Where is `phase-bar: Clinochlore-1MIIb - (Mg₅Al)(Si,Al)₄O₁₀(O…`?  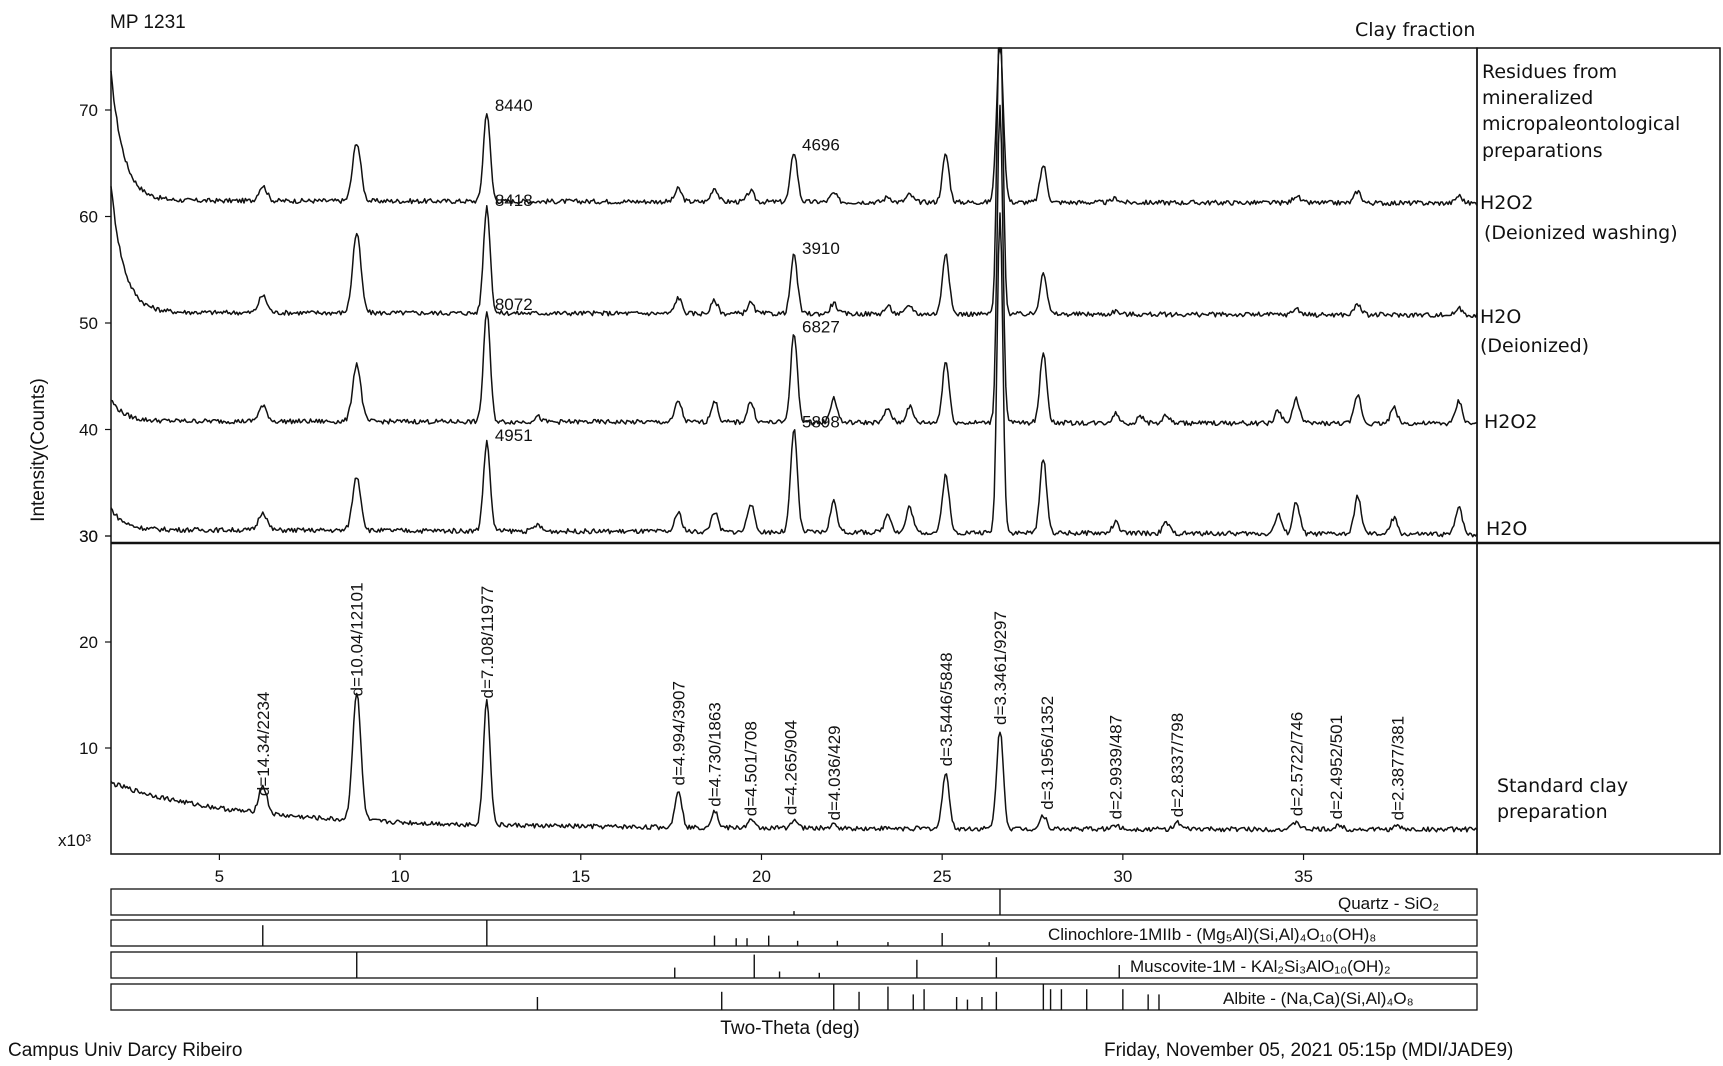
phase-bar: Clinochlore-1MIIb - (Mg₅Al)(Si,Al)₄O₁₀(O… is located at coordinates (794, 933).